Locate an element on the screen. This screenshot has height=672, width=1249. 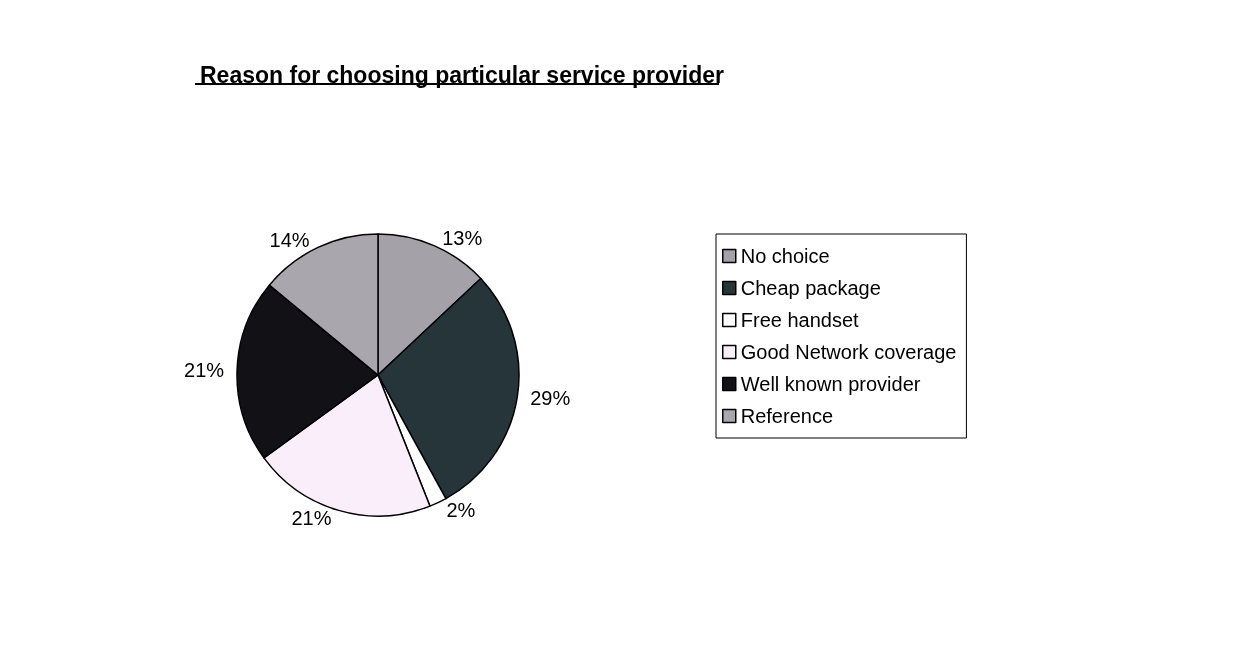
data-label: 13% is located at coordinates (462, 238).